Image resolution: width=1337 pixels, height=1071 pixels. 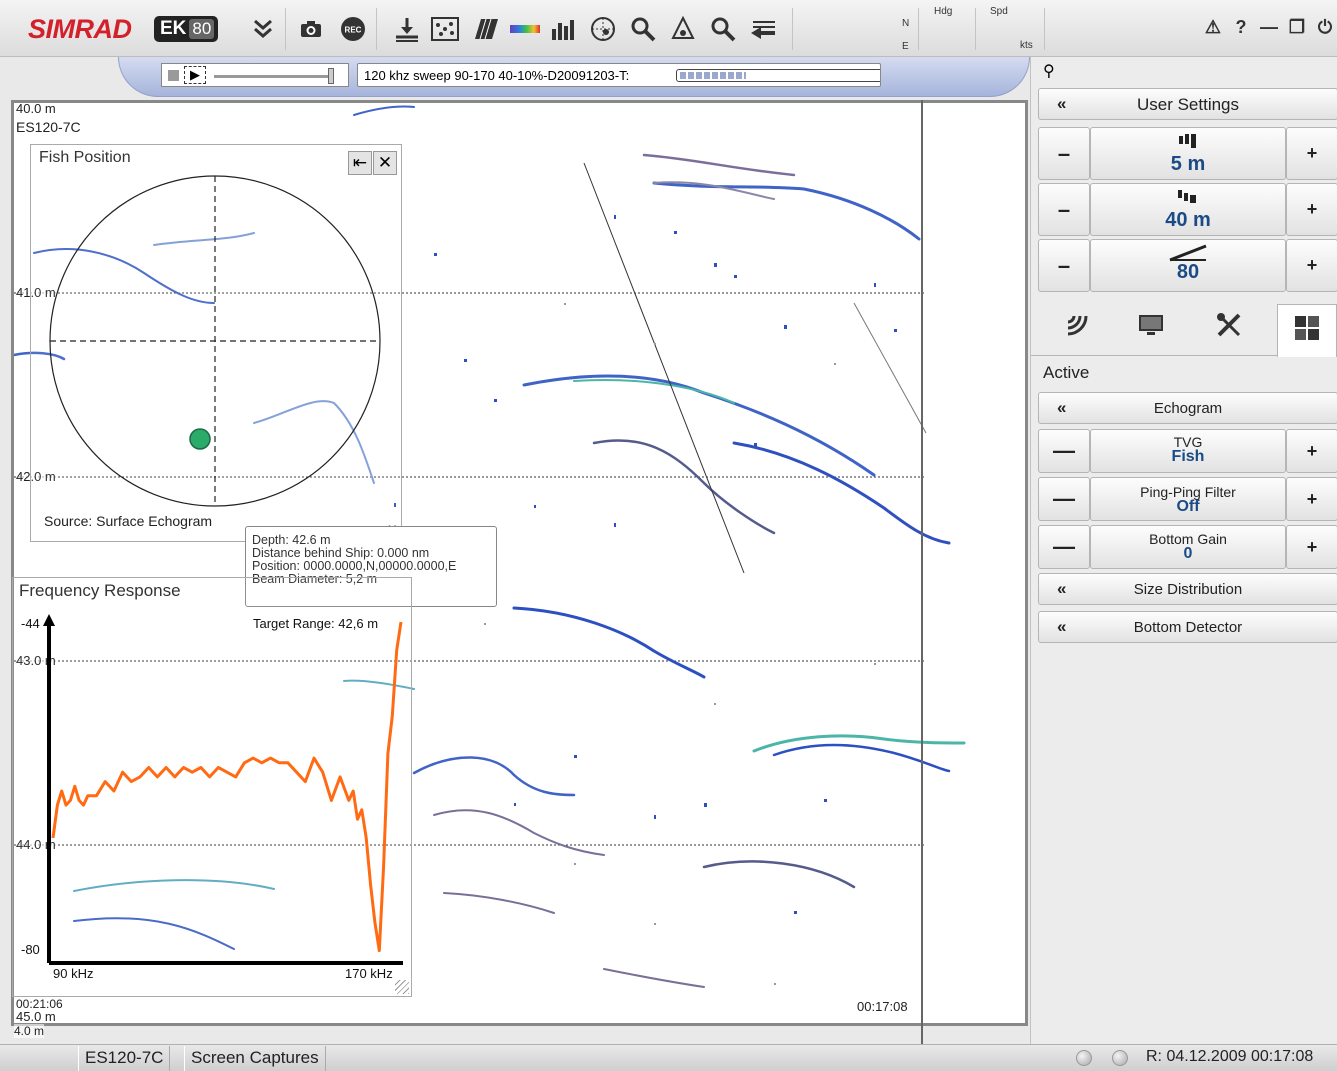 What do you see at coordinates (255, 1058) in the screenshot?
I see `tab-screen-captures: Screen Captures` at bounding box center [255, 1058].